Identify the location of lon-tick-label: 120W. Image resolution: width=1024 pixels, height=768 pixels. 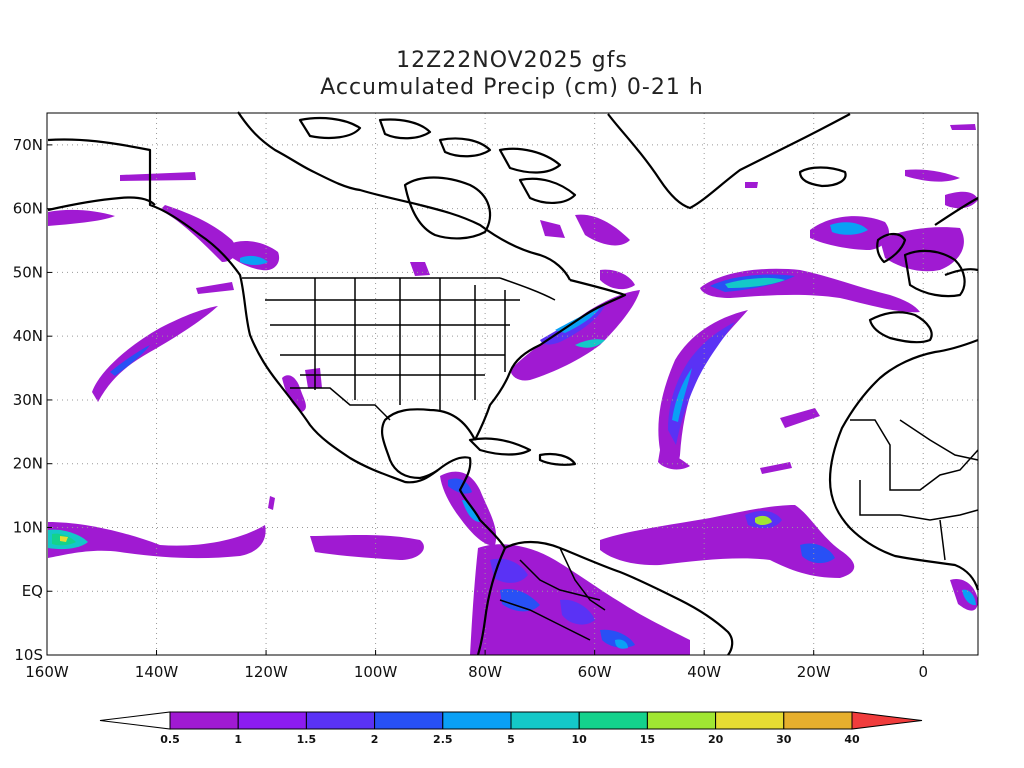
(266, 672).